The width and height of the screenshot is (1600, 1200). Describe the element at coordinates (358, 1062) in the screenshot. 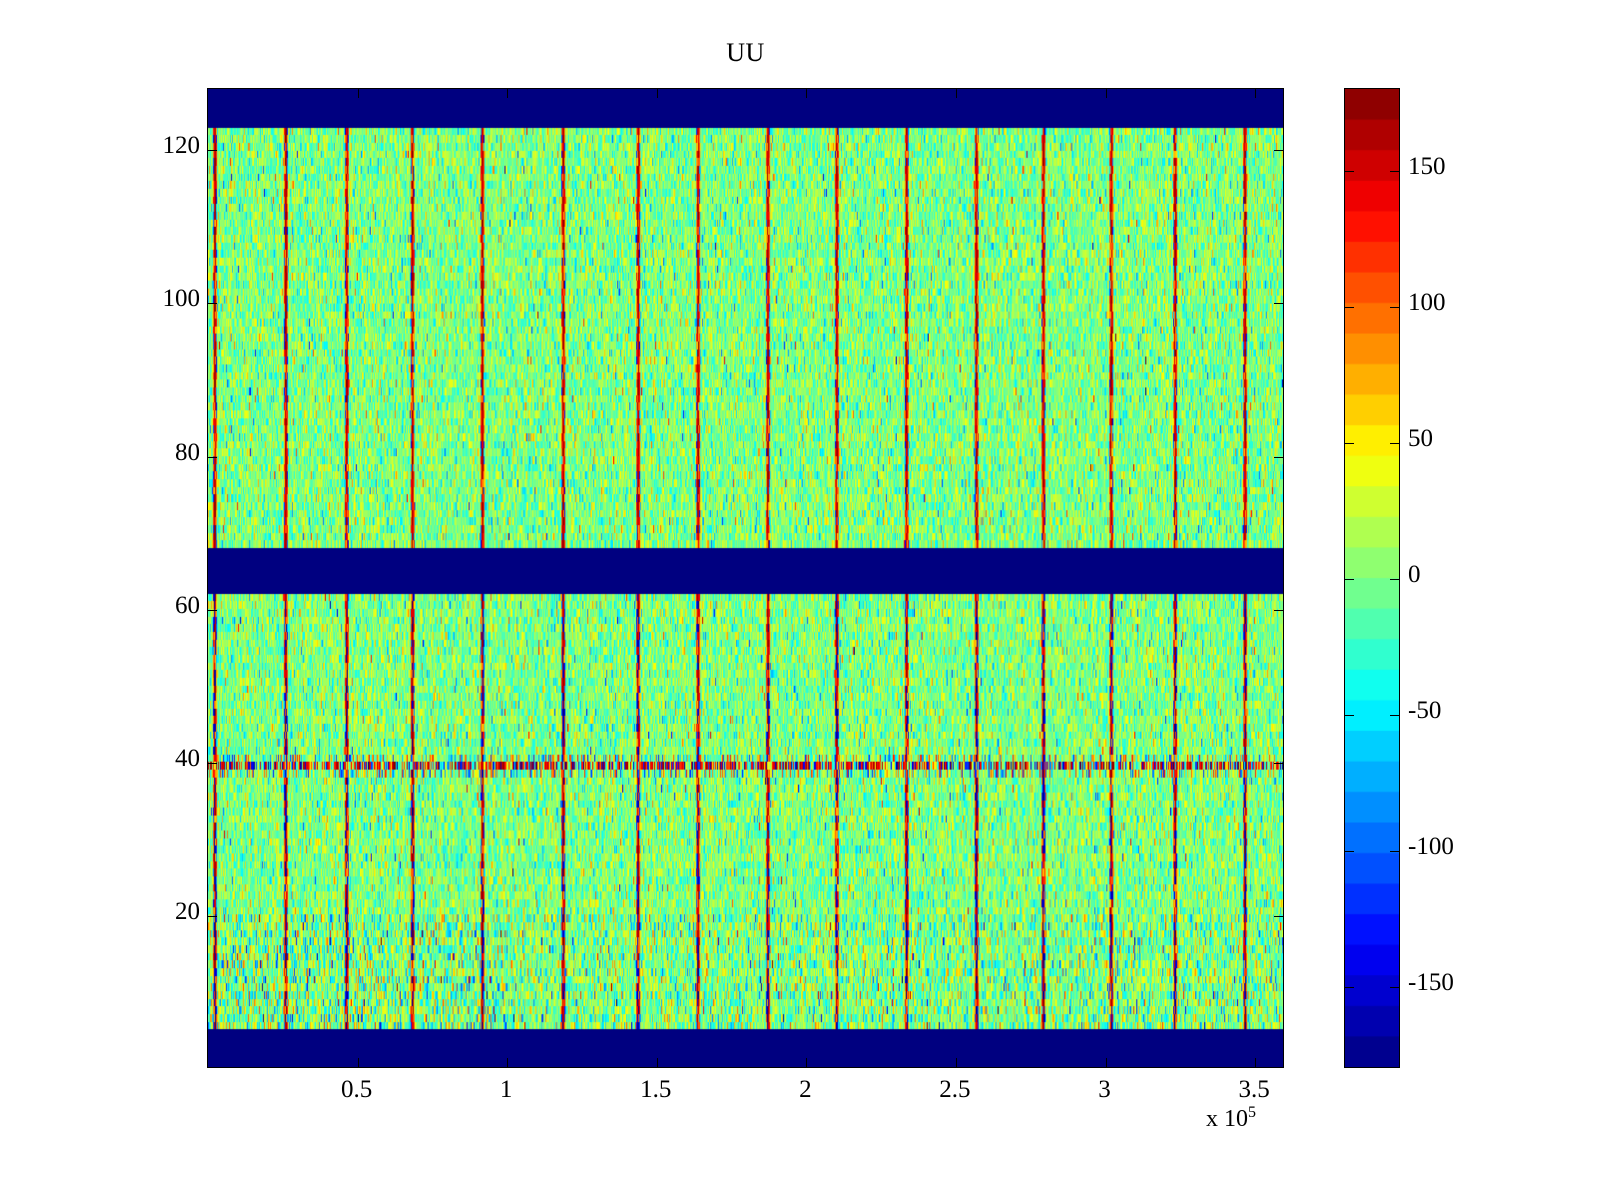

I see `x-tick-0.5` at that location.